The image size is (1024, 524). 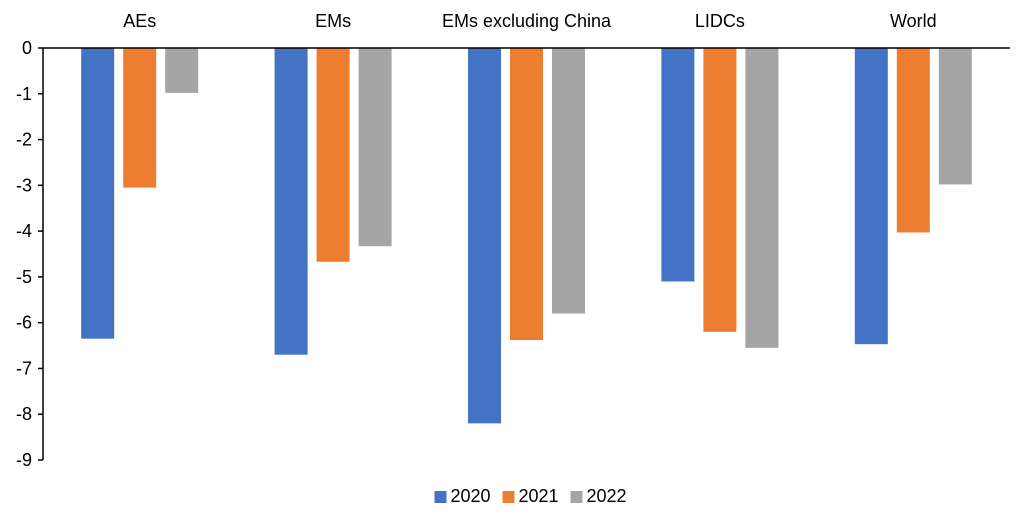 I want to click on y-tick-label: 0, so click(x=27, y=48).